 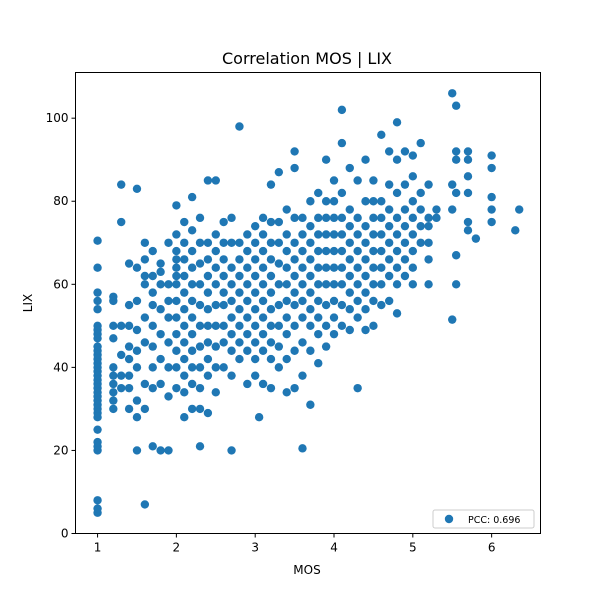 What do you see at coordinates (494, 520) in the screenshot?
I see `legend-label: PCC: 0.696` at bounding box center [494, 520].